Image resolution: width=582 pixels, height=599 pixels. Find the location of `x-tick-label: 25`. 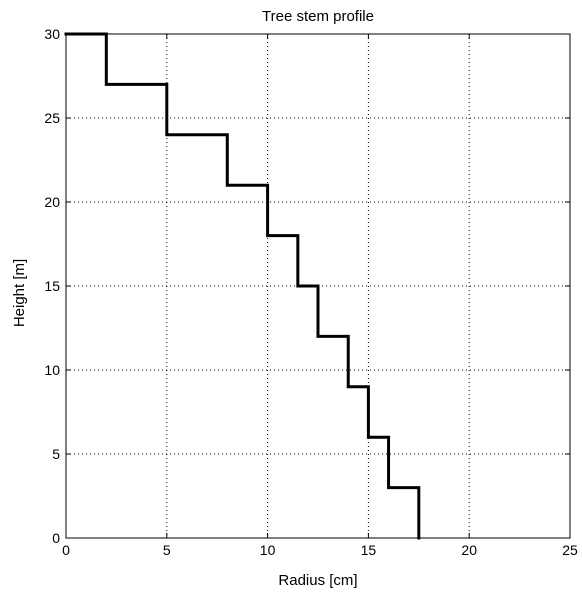

x-tick-label: 25 is located at coordinates (570, 550).